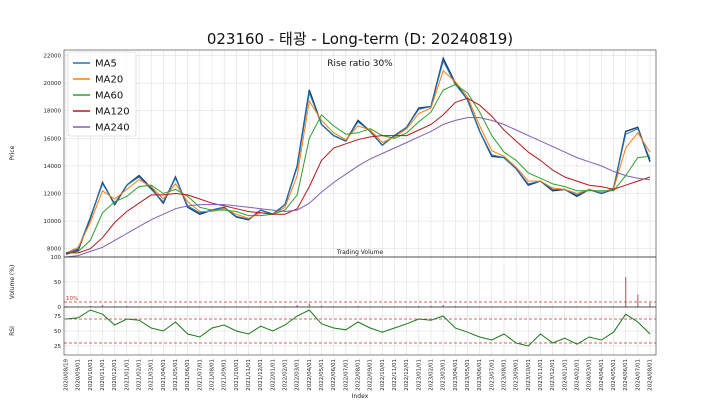 The height and width of the screenshot is (404, 720). I want to click on legend-label: MA240, so click(112, 128).